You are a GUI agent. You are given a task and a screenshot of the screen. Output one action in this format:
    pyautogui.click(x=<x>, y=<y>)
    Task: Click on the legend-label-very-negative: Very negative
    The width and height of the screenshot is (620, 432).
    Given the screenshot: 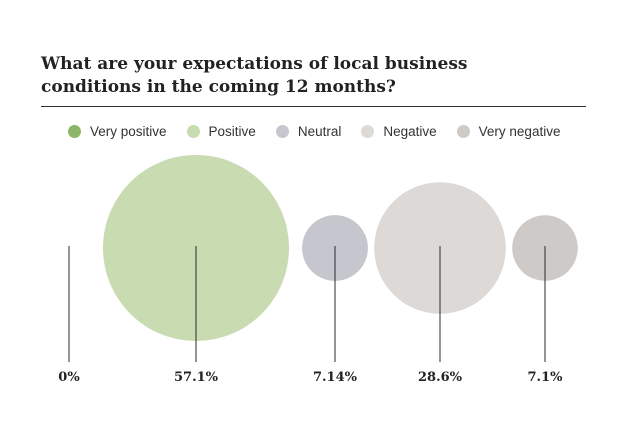 What is the action you would take?
    pyautogui.click(x=519, y=131)
    